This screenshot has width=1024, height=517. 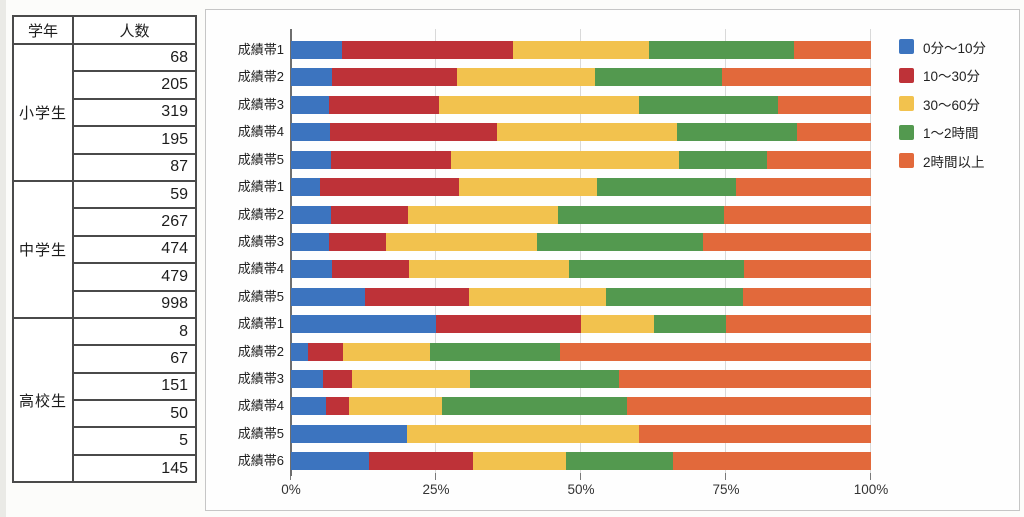 I want to click on legend-item: 1〜2時間, so click(x=942, y=132).